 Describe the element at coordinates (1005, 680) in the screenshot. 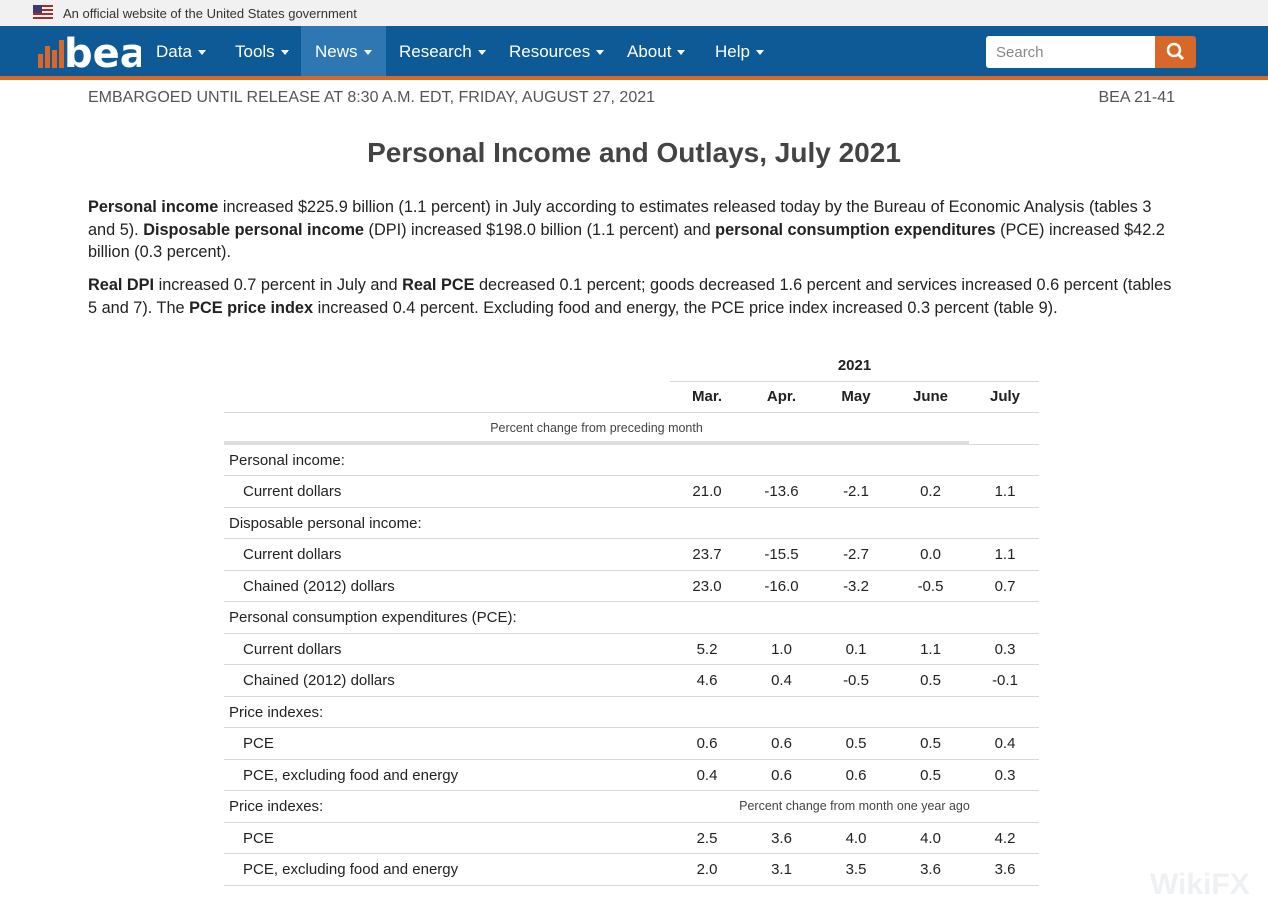

I see `table-cell: -0.1` at that location.